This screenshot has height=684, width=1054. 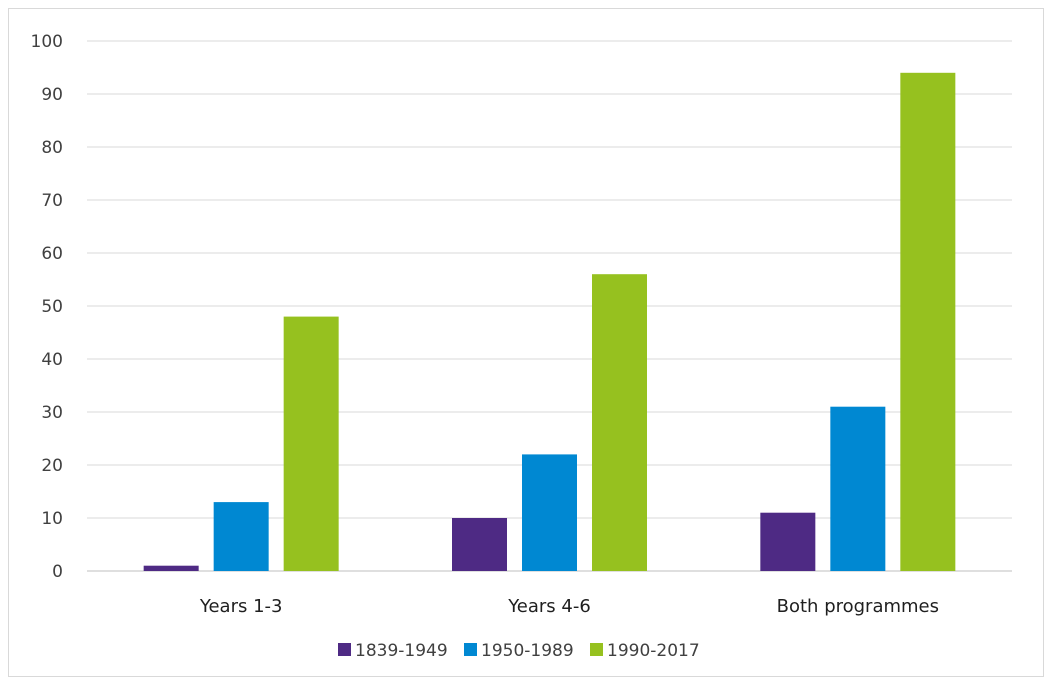 What do you see at coordinates (653, 651) in the screenshot?
I see `legend-label: 1990-2017` at bounding box center [653, 651].